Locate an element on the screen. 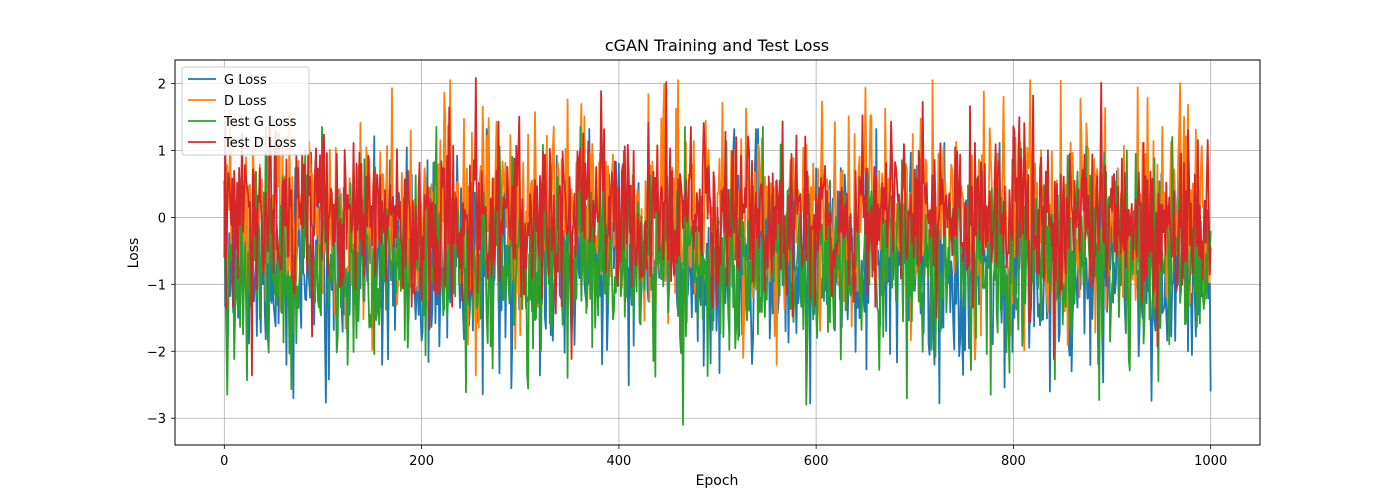 This screenshot has width=1400, height=500. y-tick-label: −2 is located at coordinates (156, 352).